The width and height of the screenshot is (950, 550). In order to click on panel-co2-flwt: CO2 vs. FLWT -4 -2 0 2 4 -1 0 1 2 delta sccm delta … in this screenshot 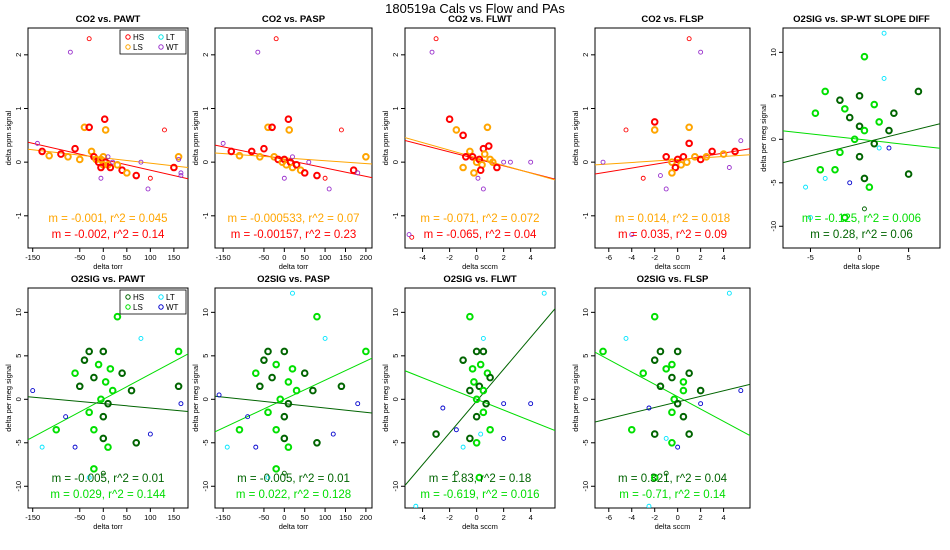, I will do `click(468, 142)`.